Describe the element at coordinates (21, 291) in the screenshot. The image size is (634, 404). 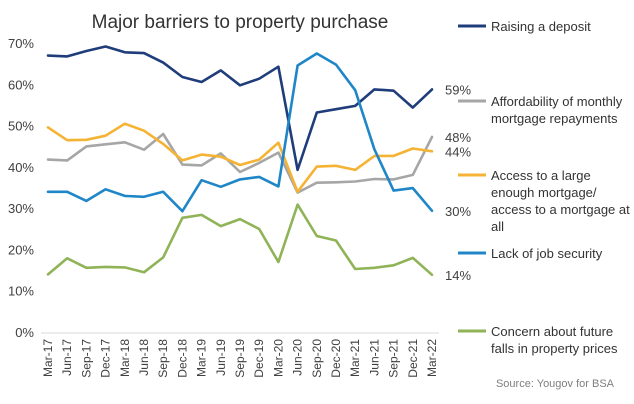
I see `y-tick-label: 10%` at that location.